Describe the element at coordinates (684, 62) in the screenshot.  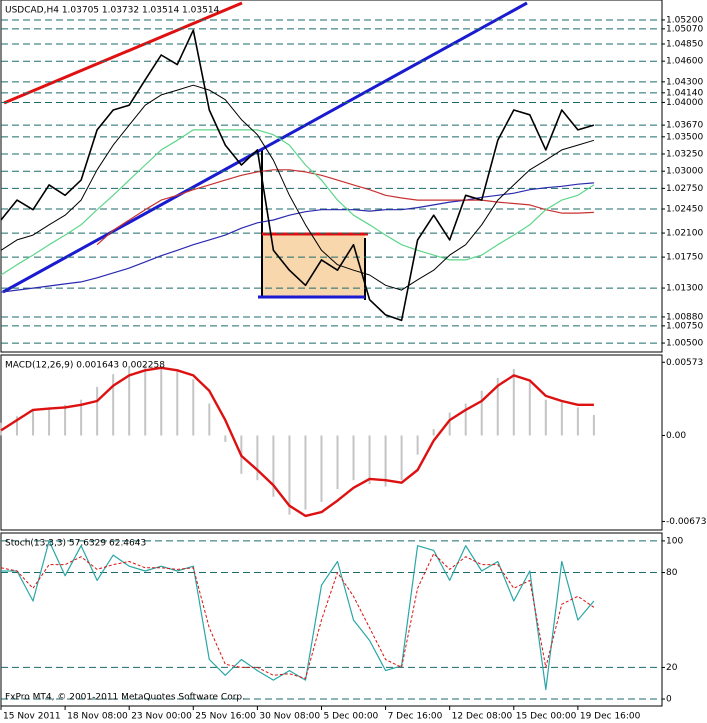
I see `y-tick-label: 1.04600` at that location.